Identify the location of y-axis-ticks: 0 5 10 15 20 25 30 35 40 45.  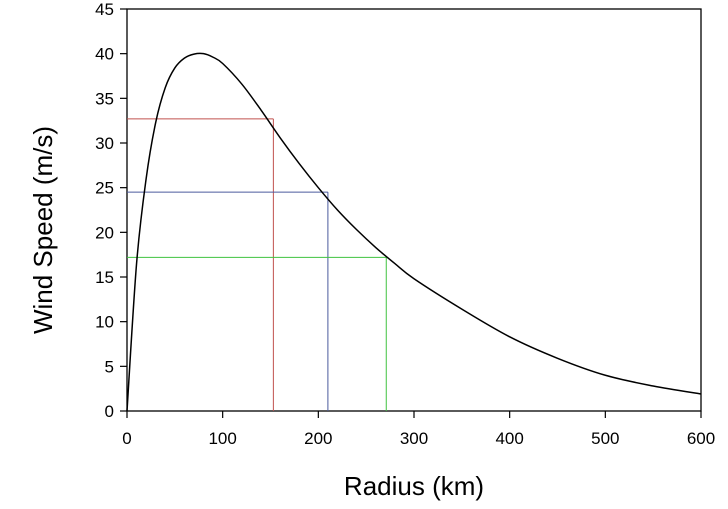
(111, 210).